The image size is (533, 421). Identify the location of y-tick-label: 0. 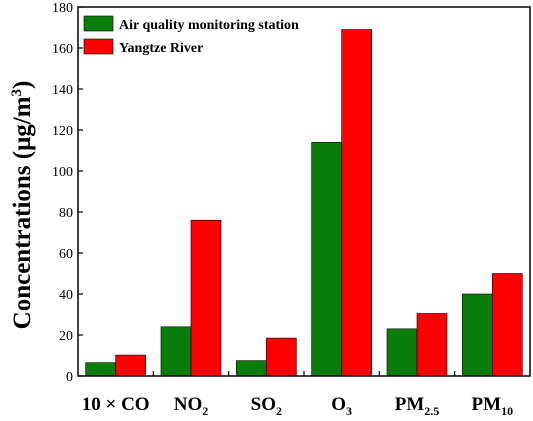
(69, 377).